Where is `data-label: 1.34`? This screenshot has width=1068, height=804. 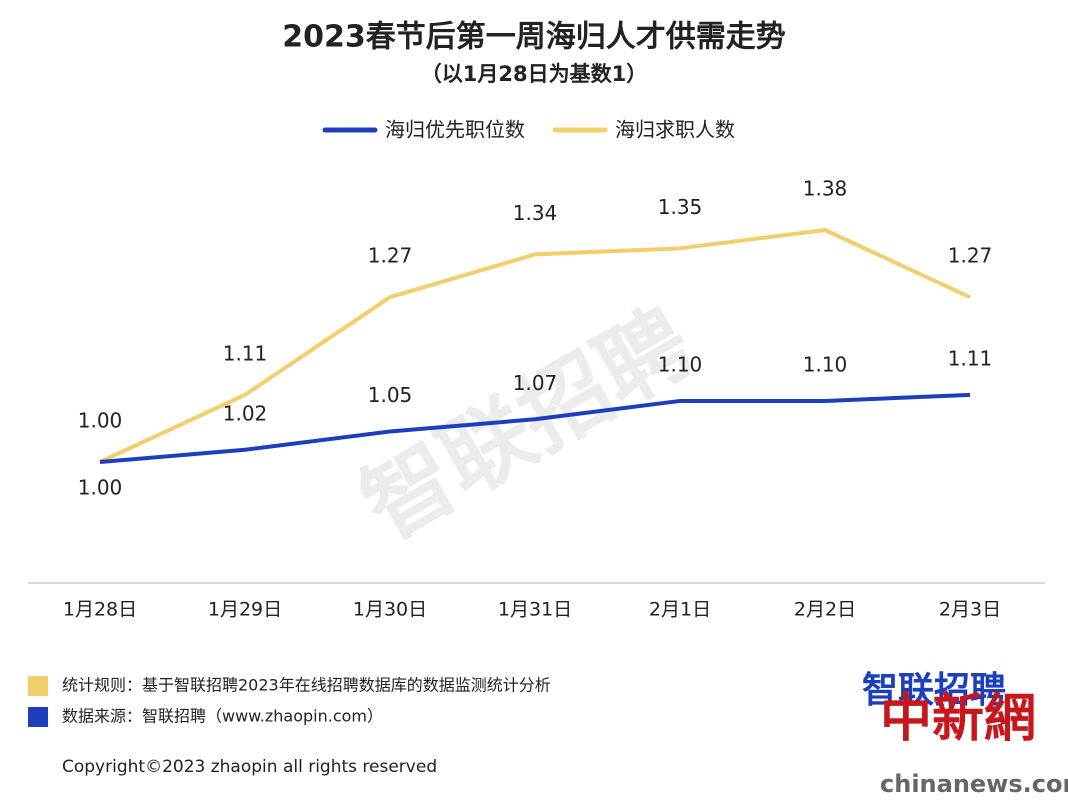
data-label: 1.34 is located at coordinates (535, 213).